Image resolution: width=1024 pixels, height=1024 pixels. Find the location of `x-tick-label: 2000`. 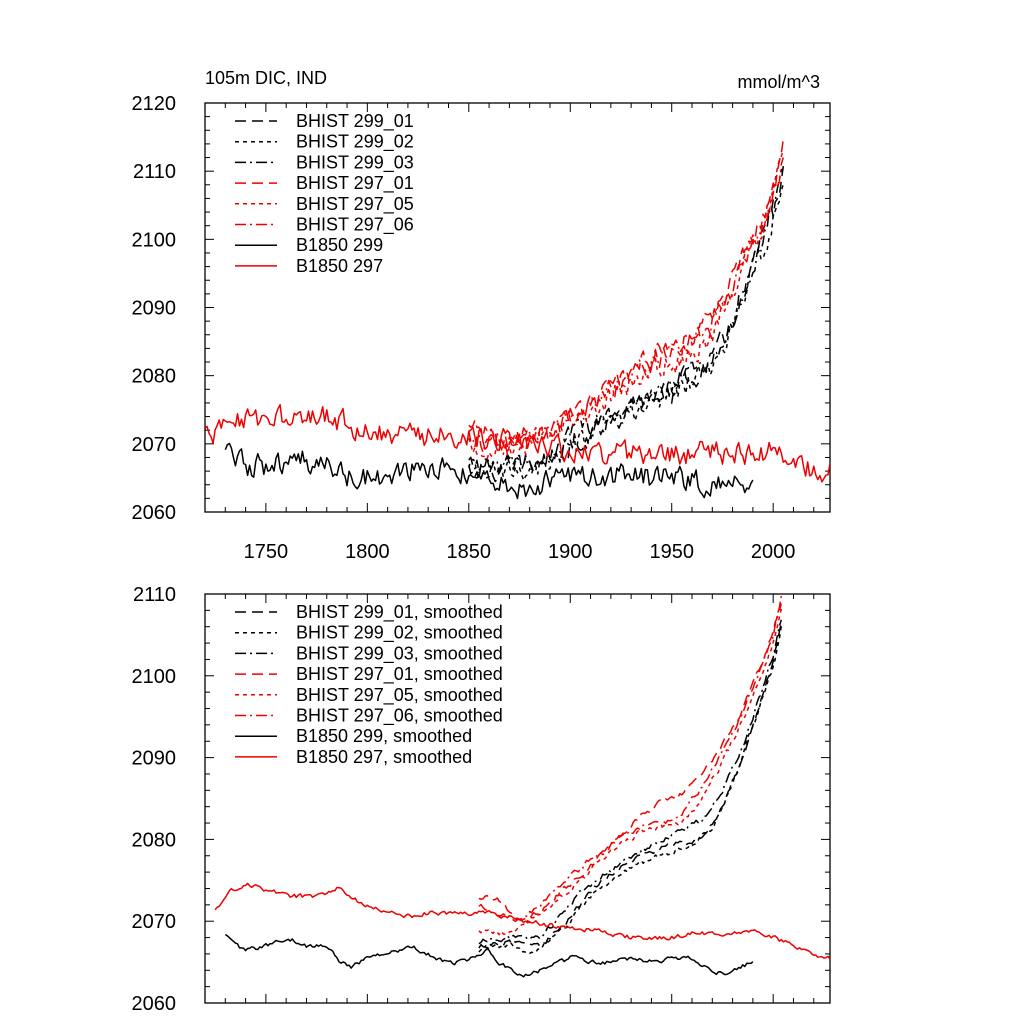

x-tick-label: 2000 is located at coordinates (773, 552).